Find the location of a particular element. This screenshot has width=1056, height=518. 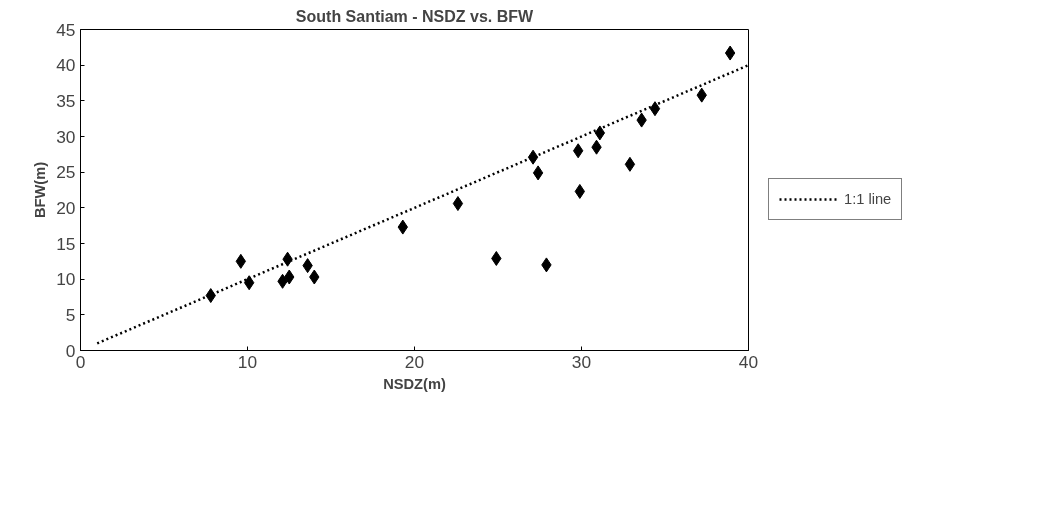

x-tick-label: 20 is located at coordinates (414, 361).